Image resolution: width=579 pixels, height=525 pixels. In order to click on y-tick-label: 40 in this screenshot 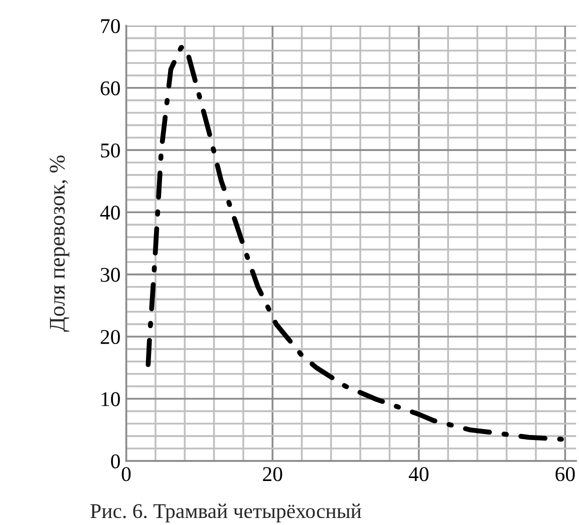, I will do `click(110, 213)`.